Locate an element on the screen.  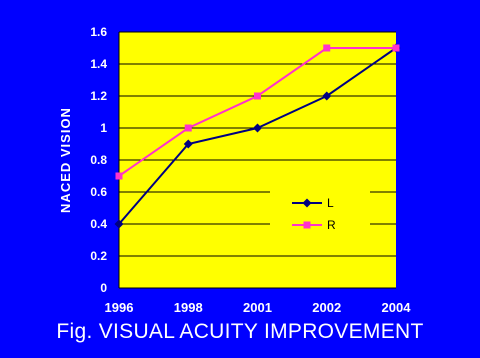
legend: LR is located at coordinates (320, 216).